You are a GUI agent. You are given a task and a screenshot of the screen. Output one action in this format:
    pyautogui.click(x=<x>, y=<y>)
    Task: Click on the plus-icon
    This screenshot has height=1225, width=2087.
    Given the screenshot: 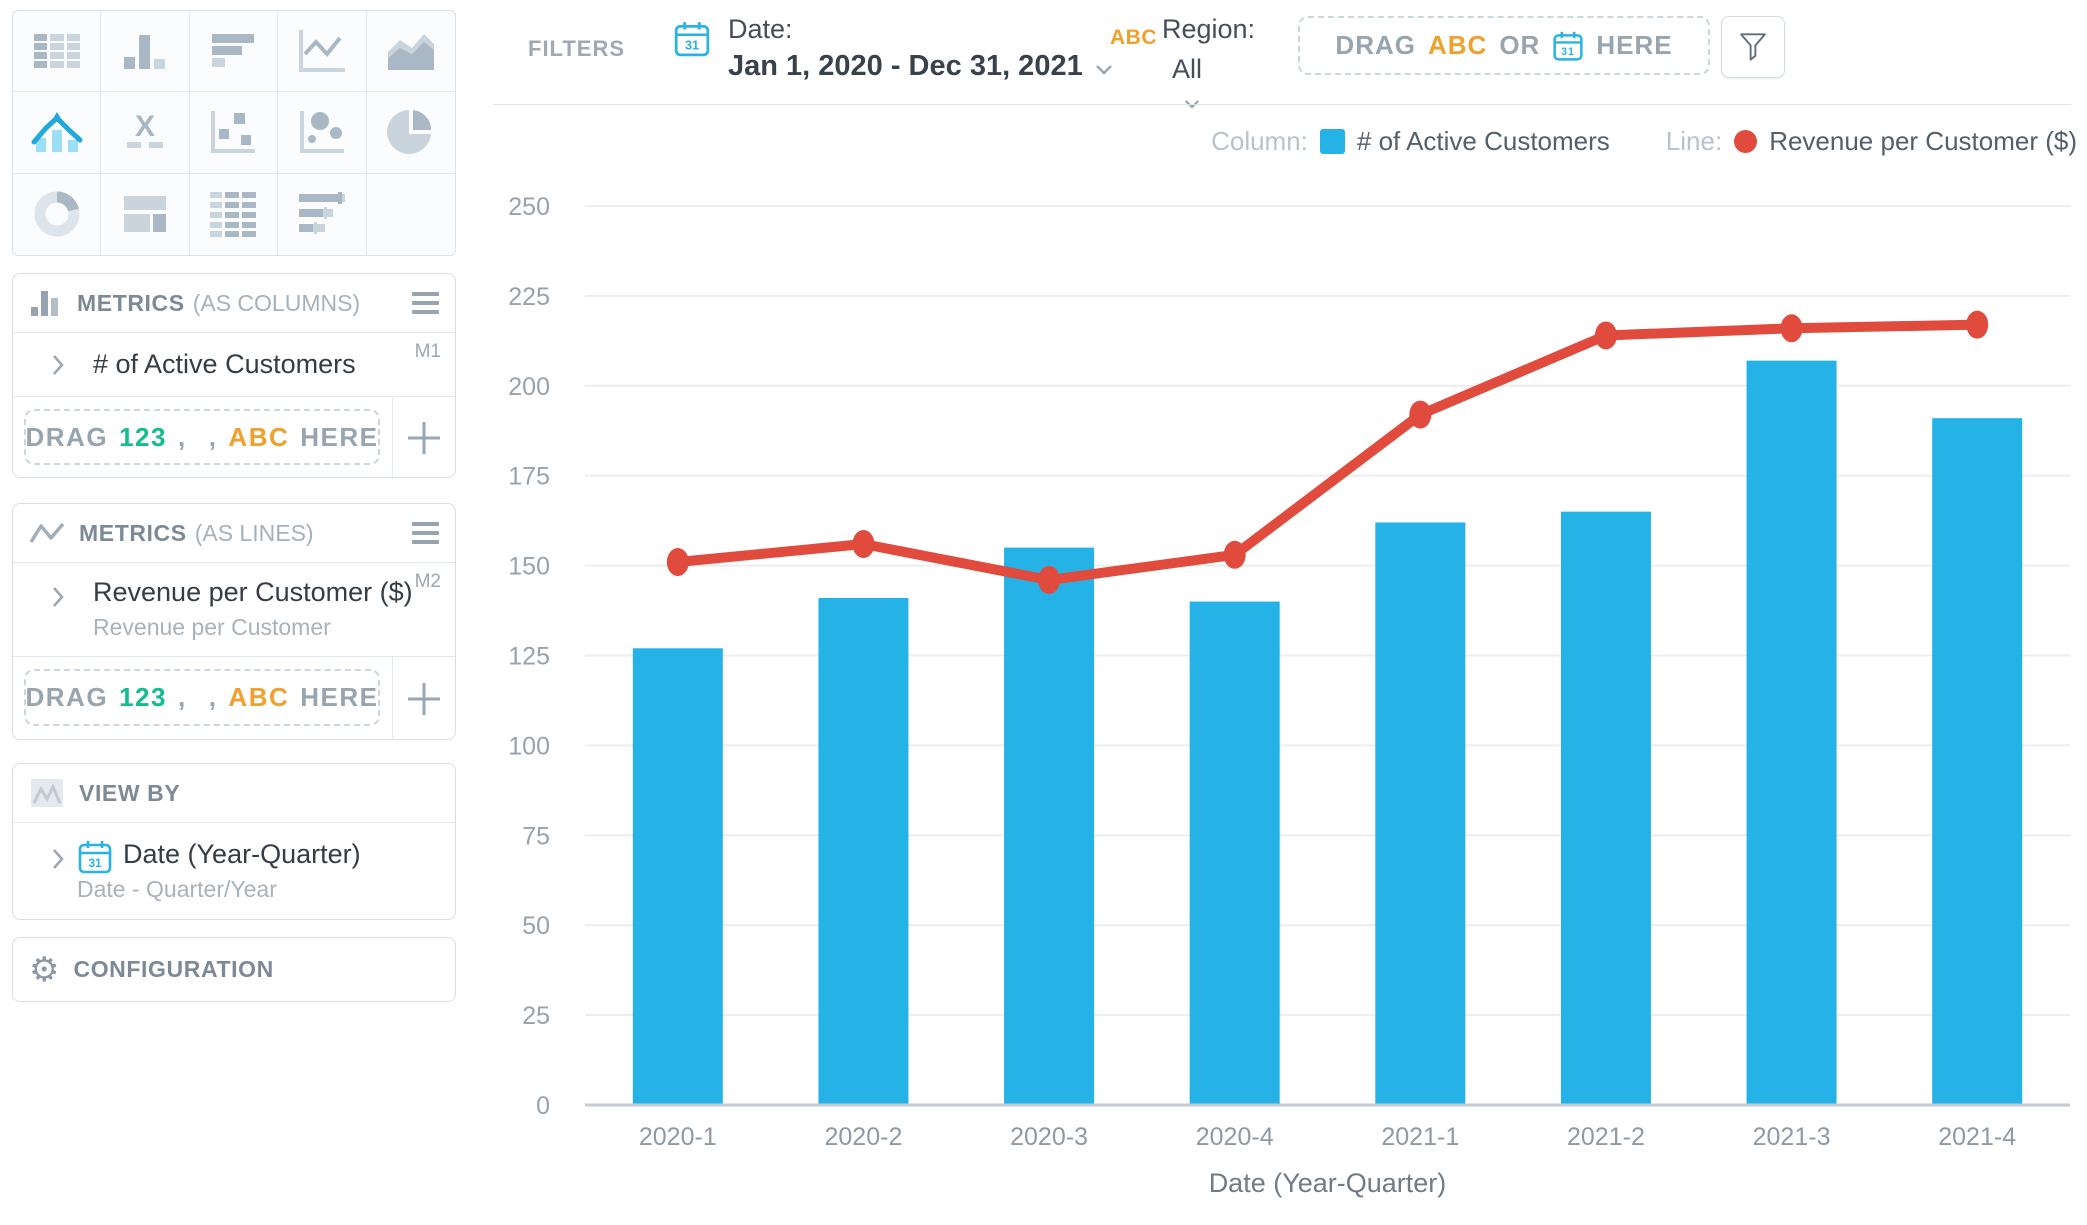 What is the action you would take?
    pyautogui.click(x=424, y=698)
    